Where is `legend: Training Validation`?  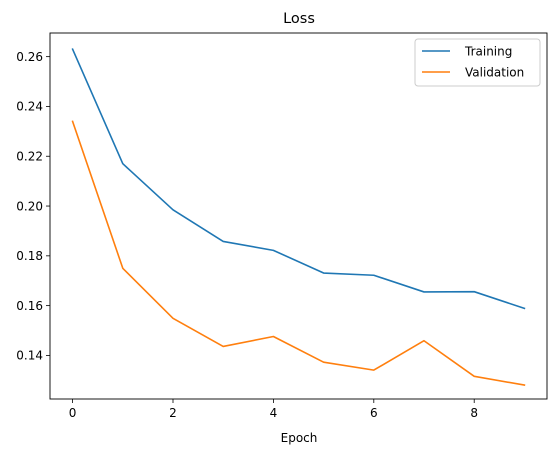 legend: Training Validation is located at coordinates (477, 62).